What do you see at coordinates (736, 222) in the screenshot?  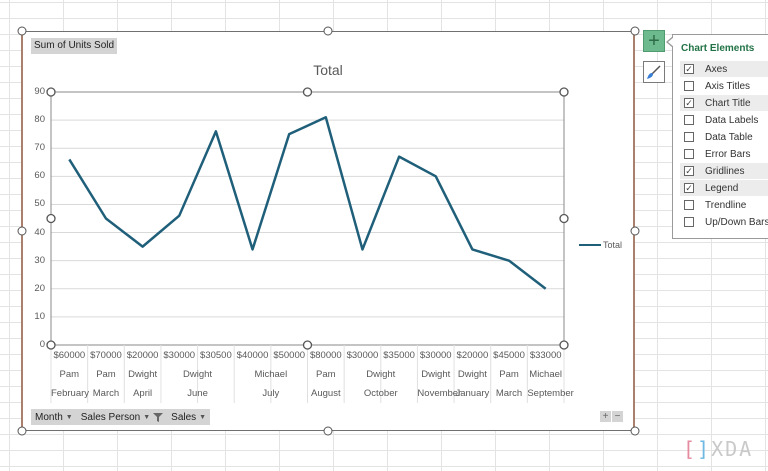 I see `chart-element-label: Up/Down Bars` at bounding box center [736, 222].